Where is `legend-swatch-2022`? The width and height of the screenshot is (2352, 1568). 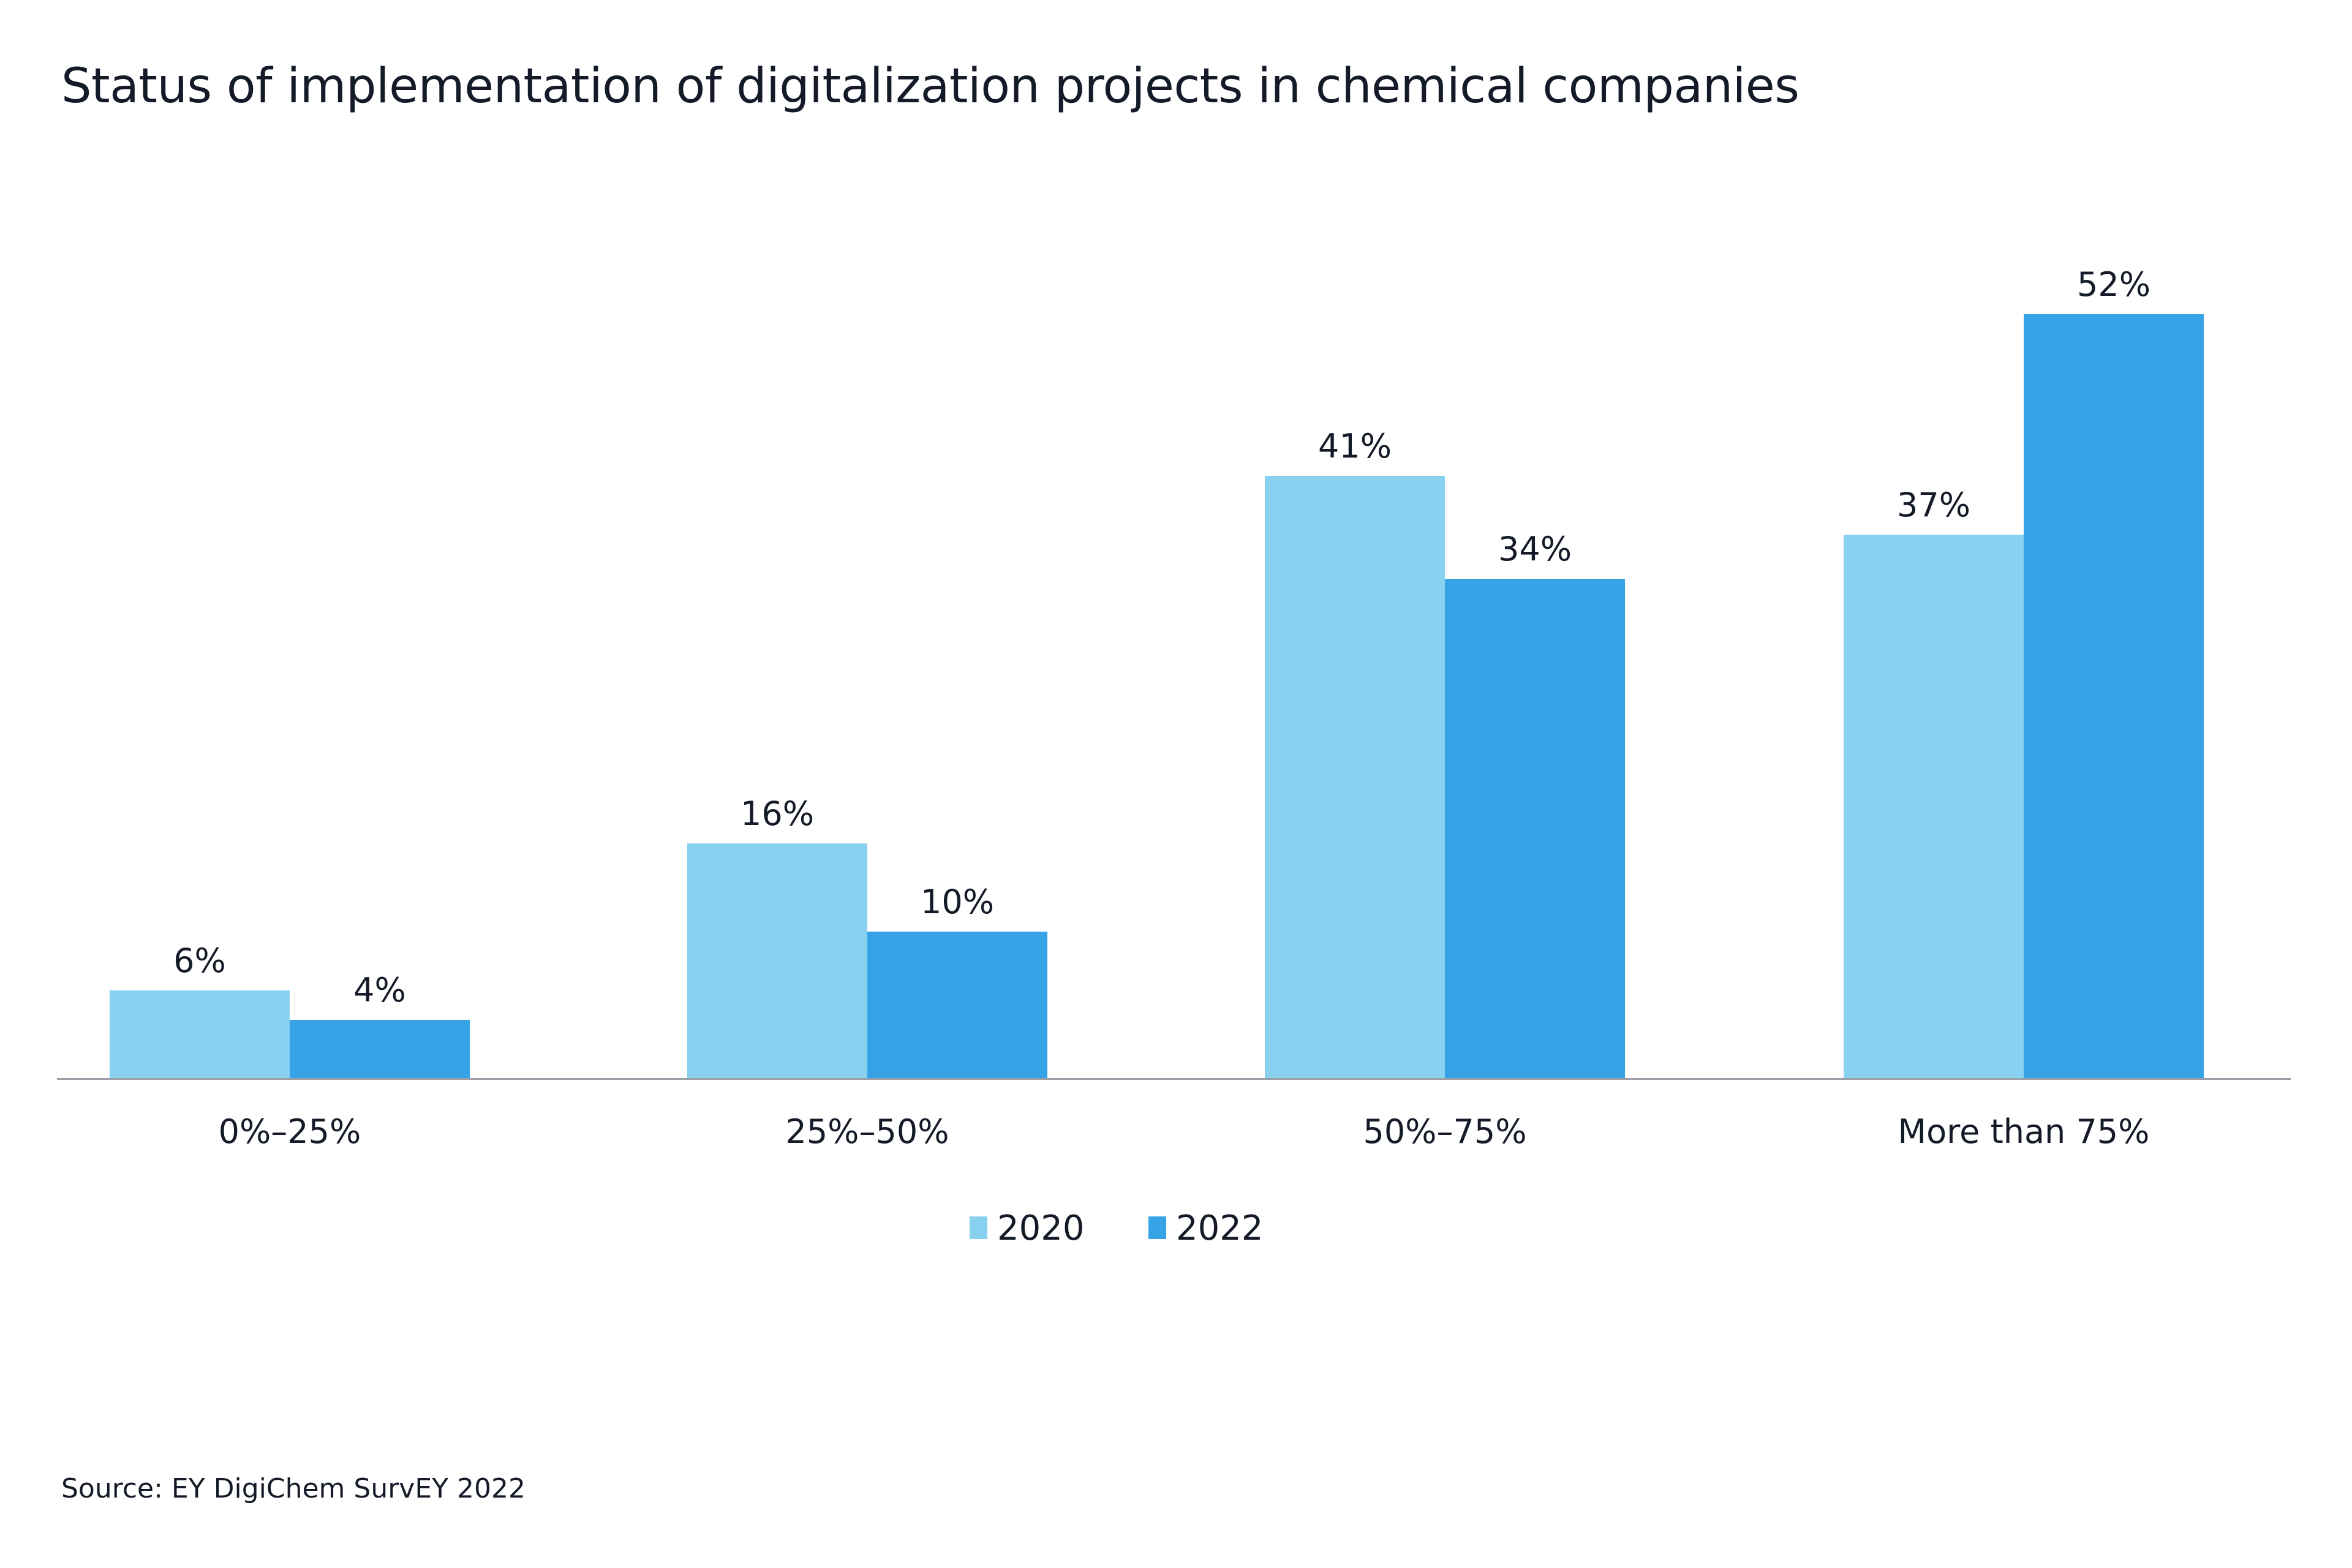
legend-swatch-2022 is located at coordinates (1157, 1227).